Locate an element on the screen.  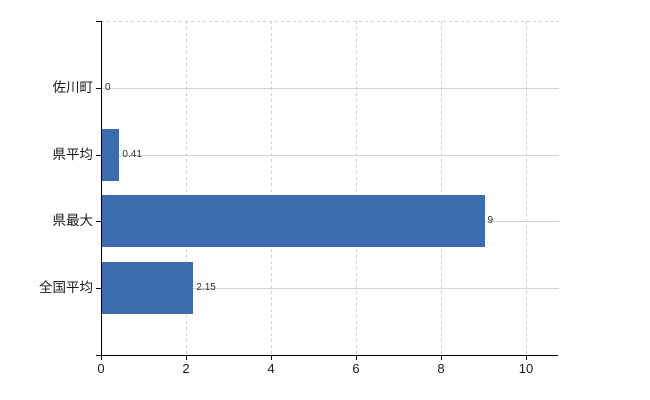
x-axis-tick-label: 6 is located at coordinates (356, 368).